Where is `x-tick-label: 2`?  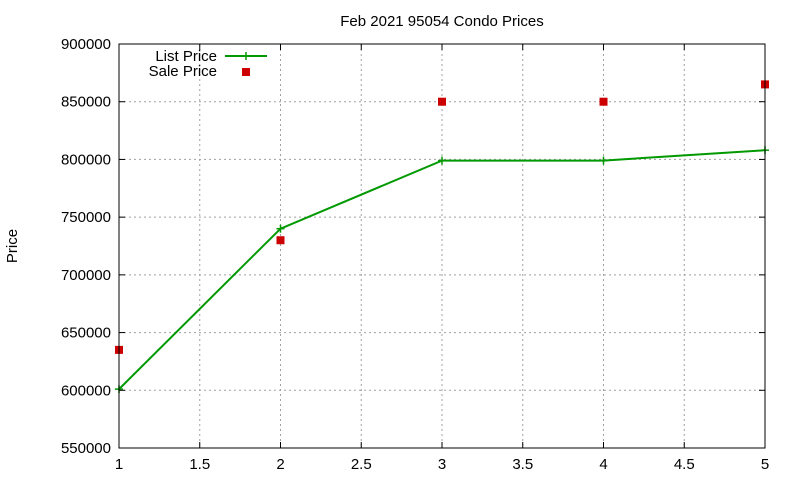
x-tick-label: 2 is located at coordinates (280, 464).